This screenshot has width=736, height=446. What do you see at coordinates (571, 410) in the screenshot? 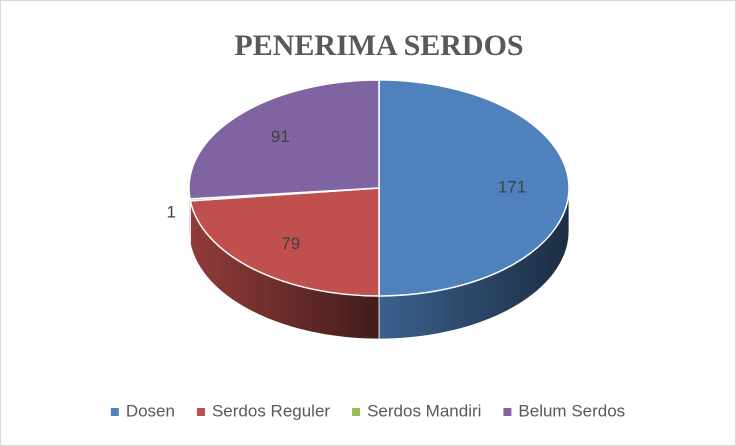
I see `legend-label: Belum Serdos` at bounding box center [571, 410].